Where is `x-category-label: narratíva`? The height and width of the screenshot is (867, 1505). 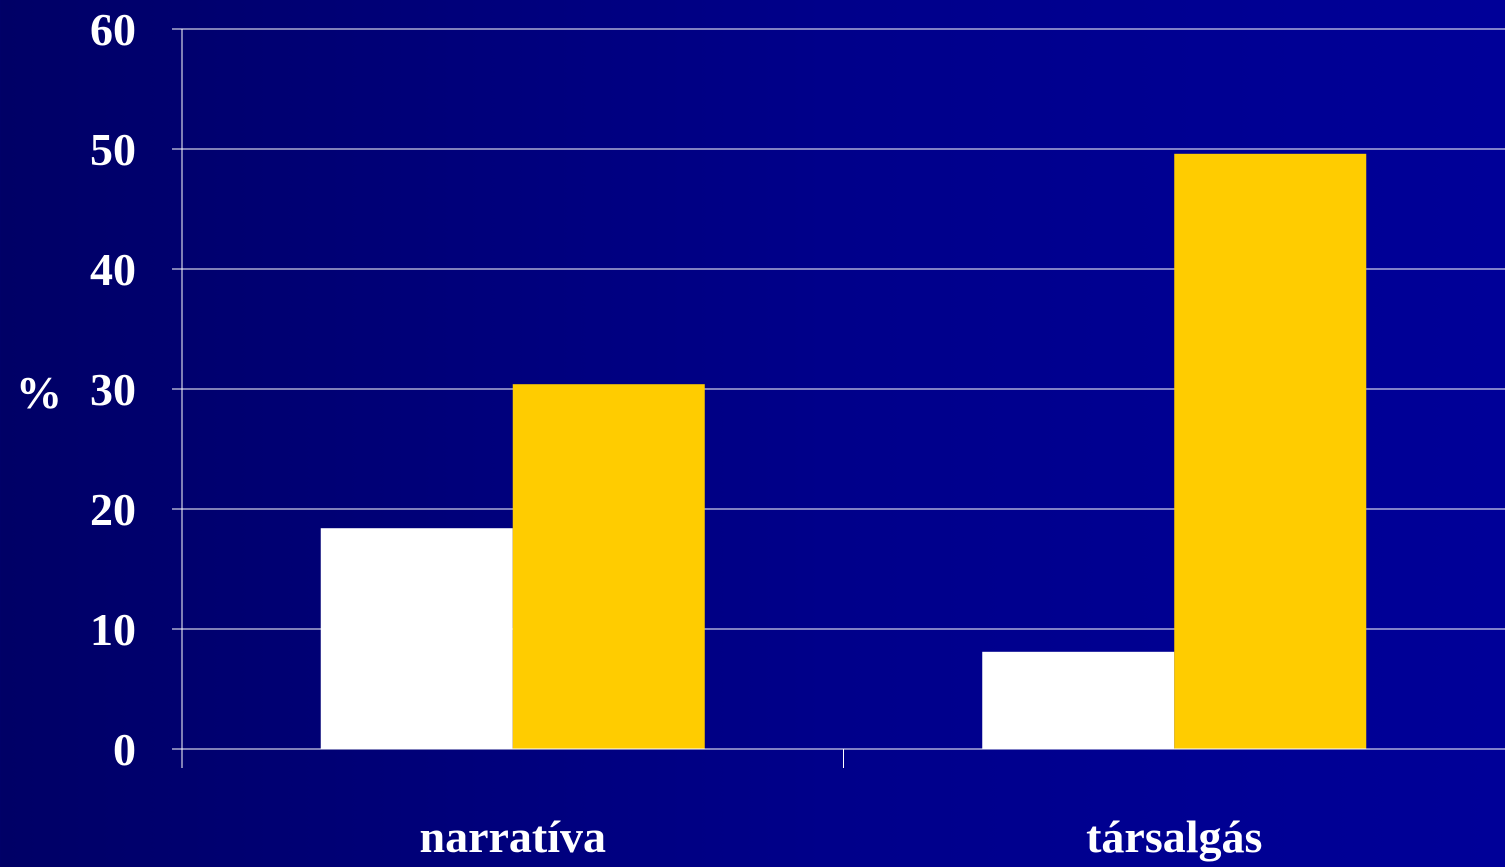
x-category-label: narratíva is located at coordinates (512, 836).